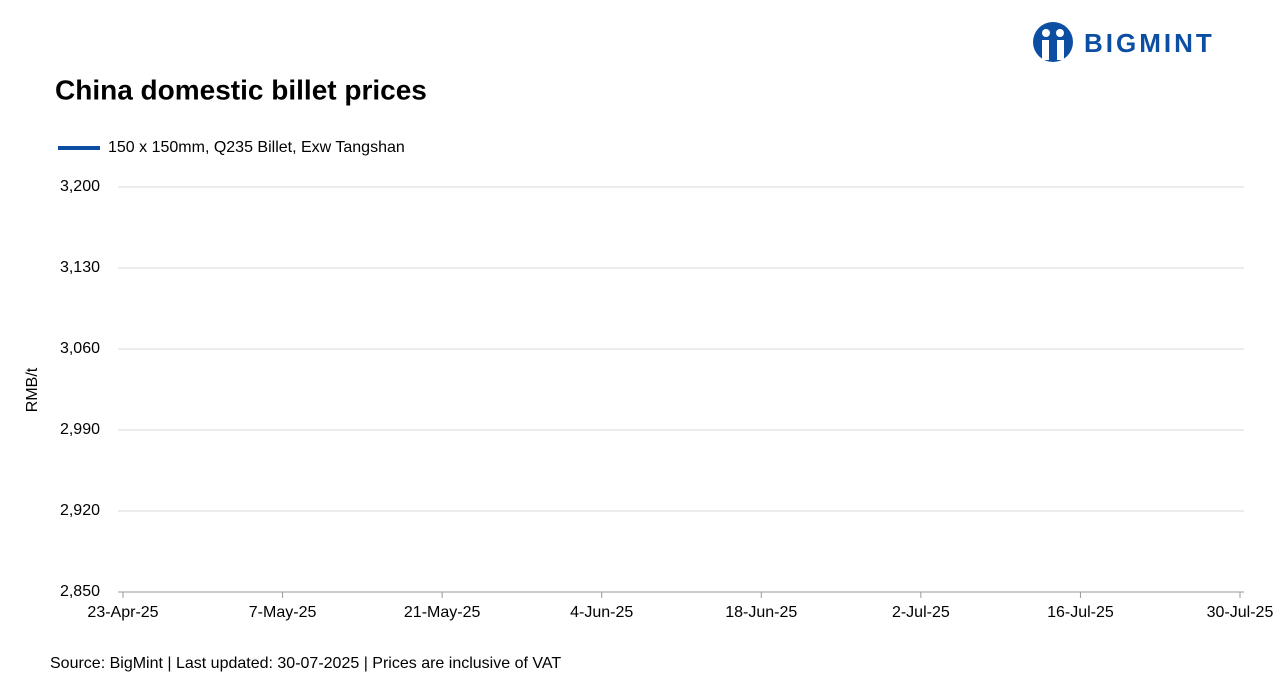 This screenshot has height=699, width=1282. Describe the element at coordinates (921, 612) in the screenshot. I see `x-tick-label: 2-Jul-25` at that location.